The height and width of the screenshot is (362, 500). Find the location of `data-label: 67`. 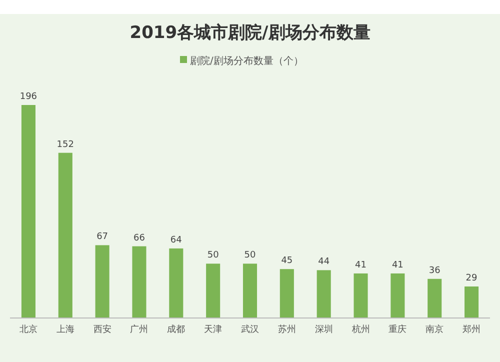

data-label: 67 is located at coordinates (102, 237).